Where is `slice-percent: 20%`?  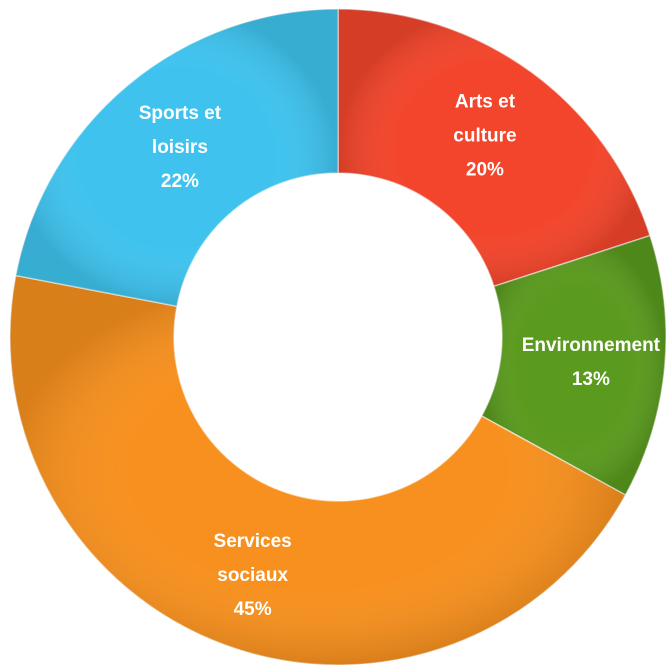 slice-percent: 20% is located at coordinates (485, 170).